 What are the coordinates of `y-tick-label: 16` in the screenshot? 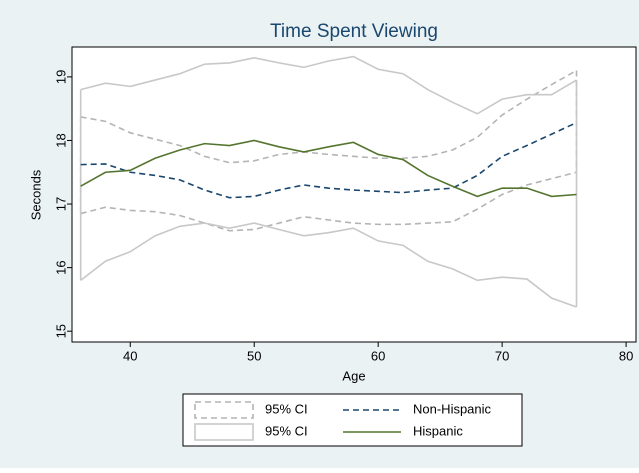 It's located at (60, 267).